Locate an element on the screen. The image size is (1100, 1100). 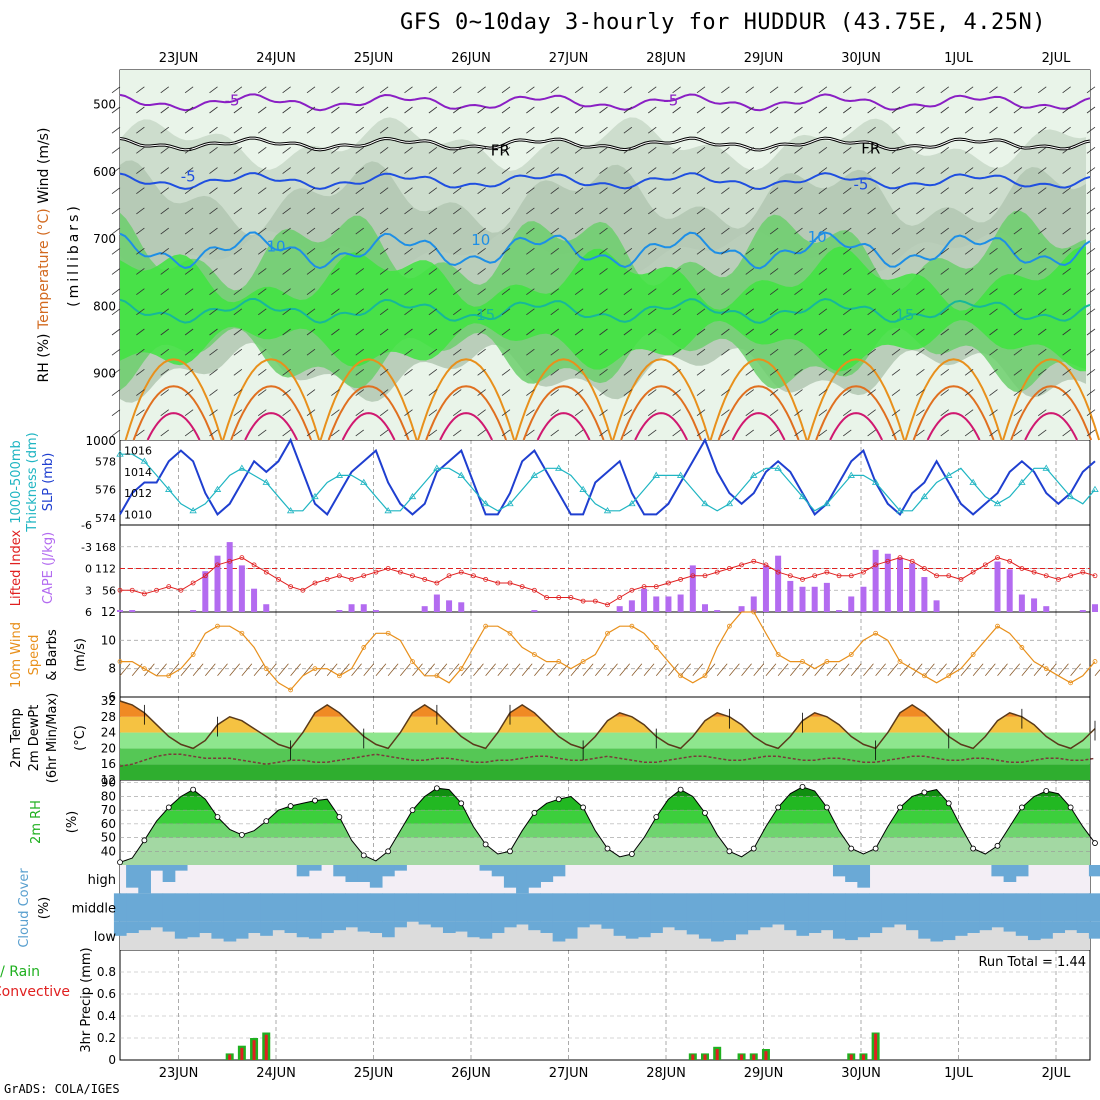
temp-ylabel: 2m DewPt is located at coordinates (34, 738).